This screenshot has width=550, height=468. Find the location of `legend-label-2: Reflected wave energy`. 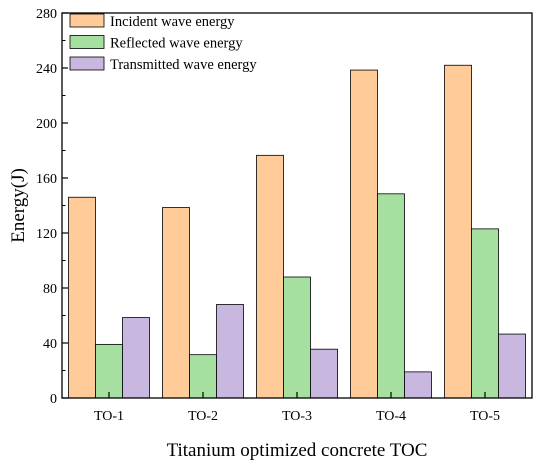

legend-label-2: Reflected wave energy is located at coordinates (176, 44).